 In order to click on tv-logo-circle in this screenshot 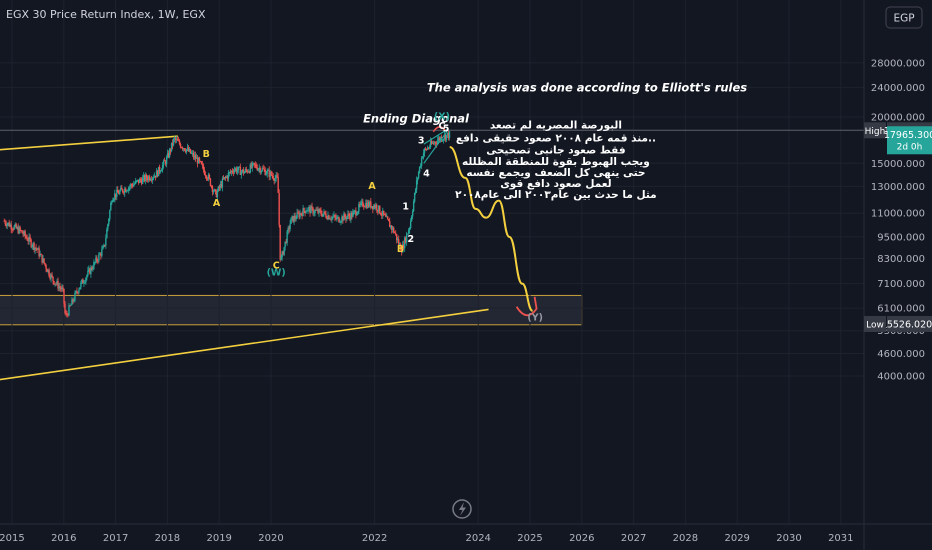, I will do `click(462, 509)`.